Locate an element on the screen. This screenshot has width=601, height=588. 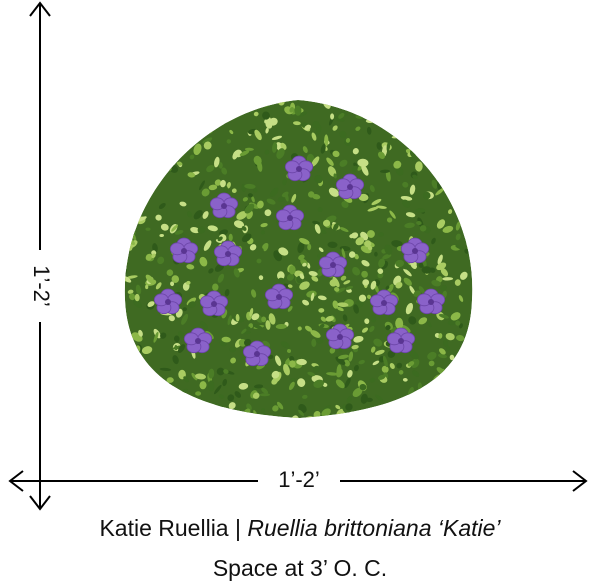
flower-center is located at coordinates (198, 341).